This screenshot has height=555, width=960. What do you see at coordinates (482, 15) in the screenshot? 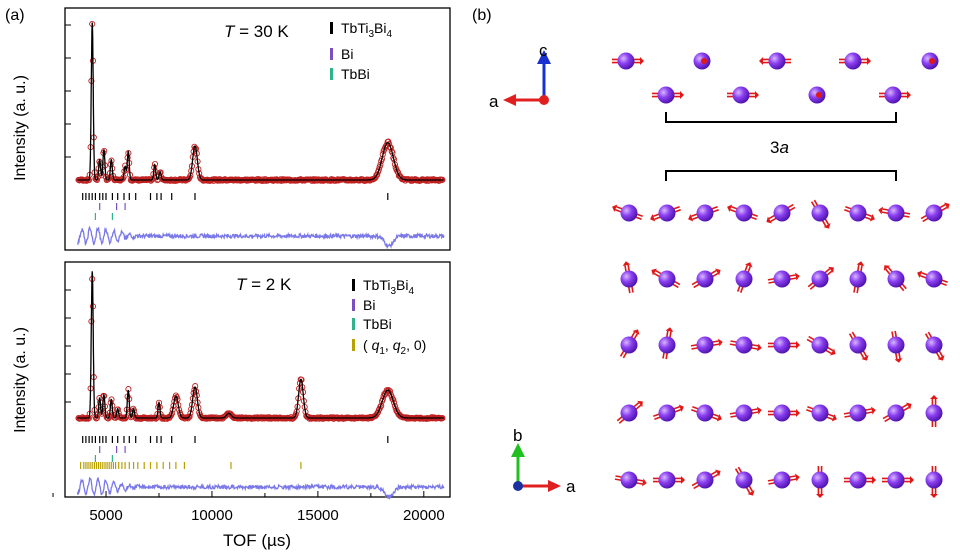
I see `panel-b-label: (b)` at bounding box center [482, 15].